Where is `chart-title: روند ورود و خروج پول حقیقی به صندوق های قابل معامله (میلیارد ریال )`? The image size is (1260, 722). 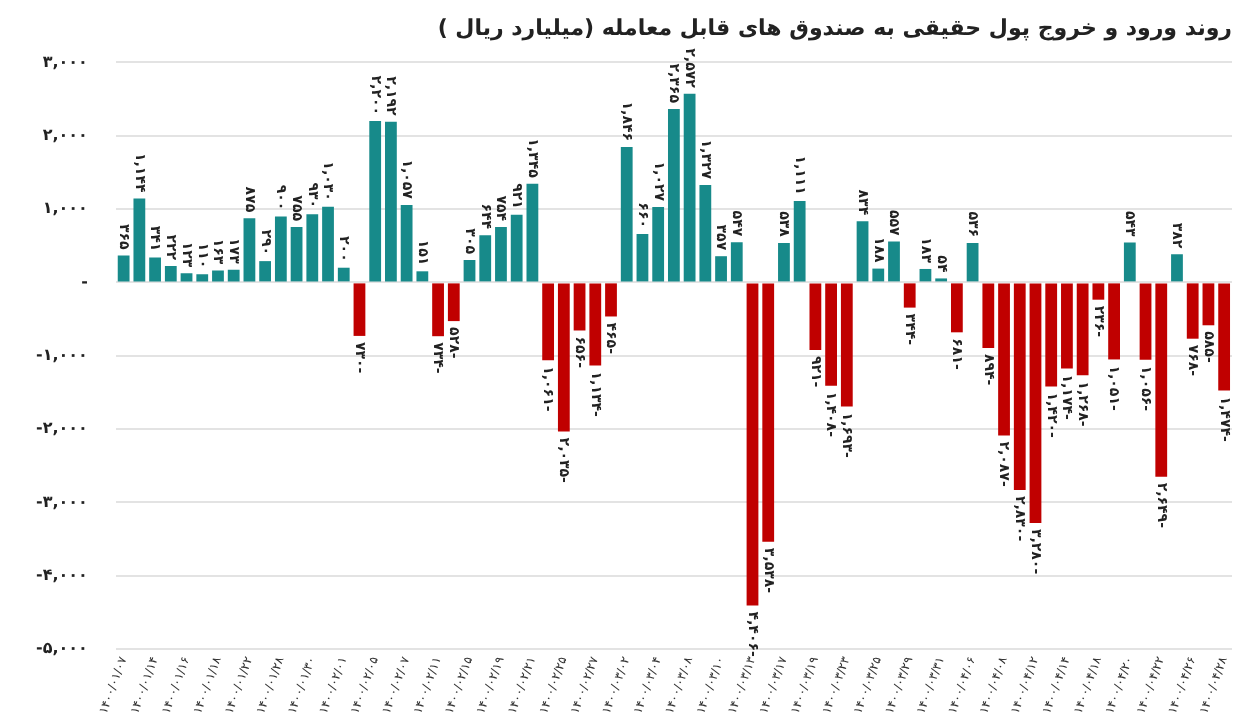 chart-title: روند ورود و خروج پول حقیقی به صندوق های قابل معامله (میلیارد ریال ) is located at coordinates (834, 27).